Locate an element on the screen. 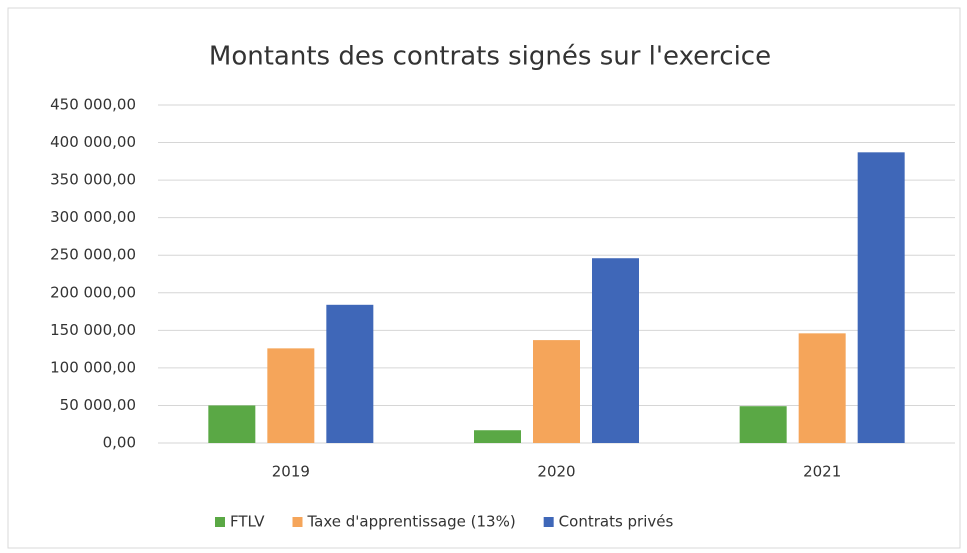 Image resolution: width=967 pixels, height=553 pixels. y-tick-label: 50 000,00 is located at coordinates (98, 405).